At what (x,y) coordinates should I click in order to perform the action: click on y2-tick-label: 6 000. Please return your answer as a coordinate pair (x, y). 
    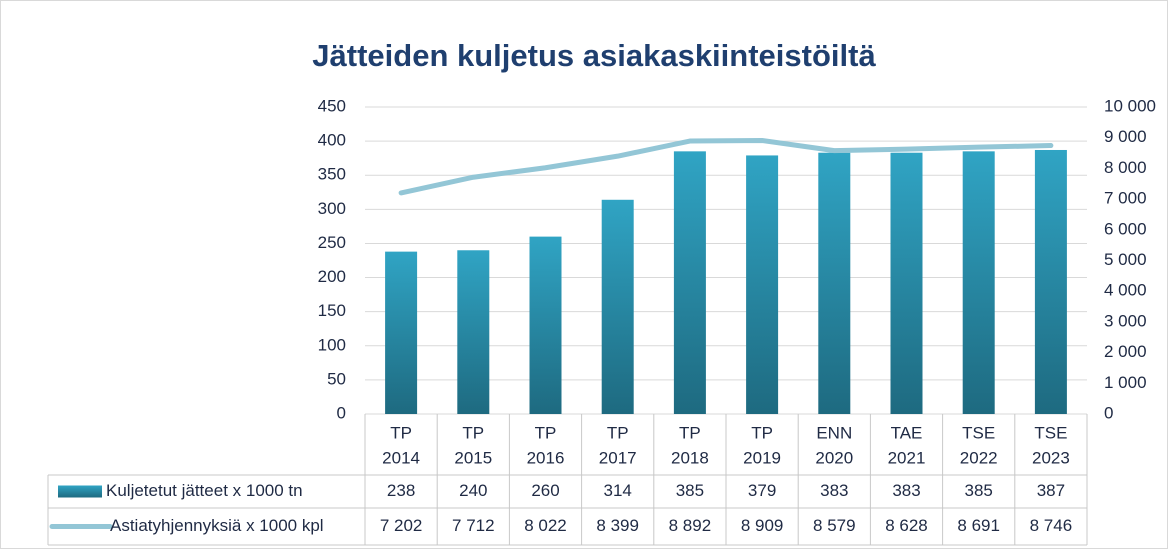
    Looking at the image, I should click on (1125, 228).